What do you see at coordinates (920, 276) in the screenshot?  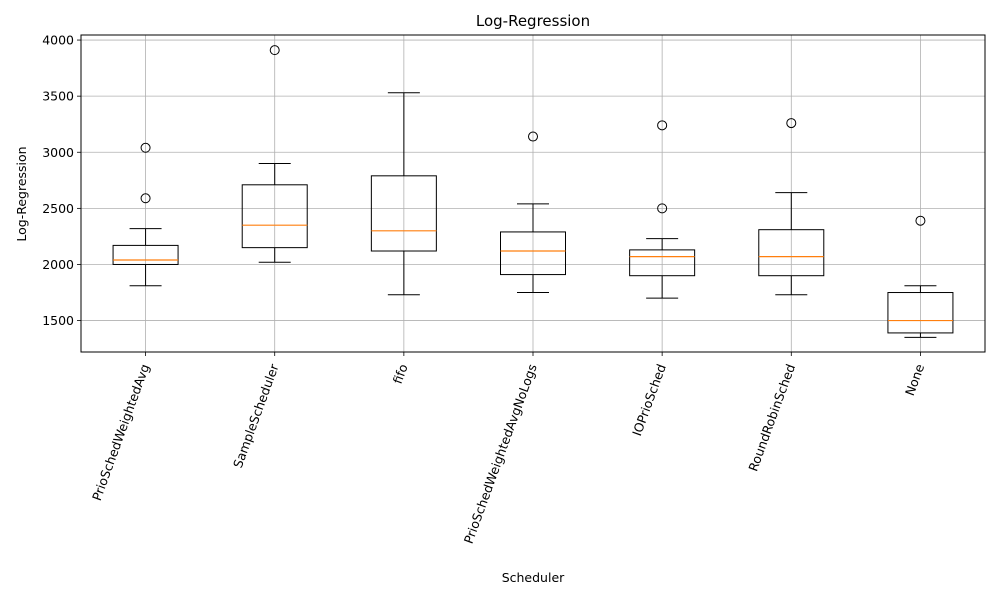 I see `box-None` at bounding box center [920, 276].